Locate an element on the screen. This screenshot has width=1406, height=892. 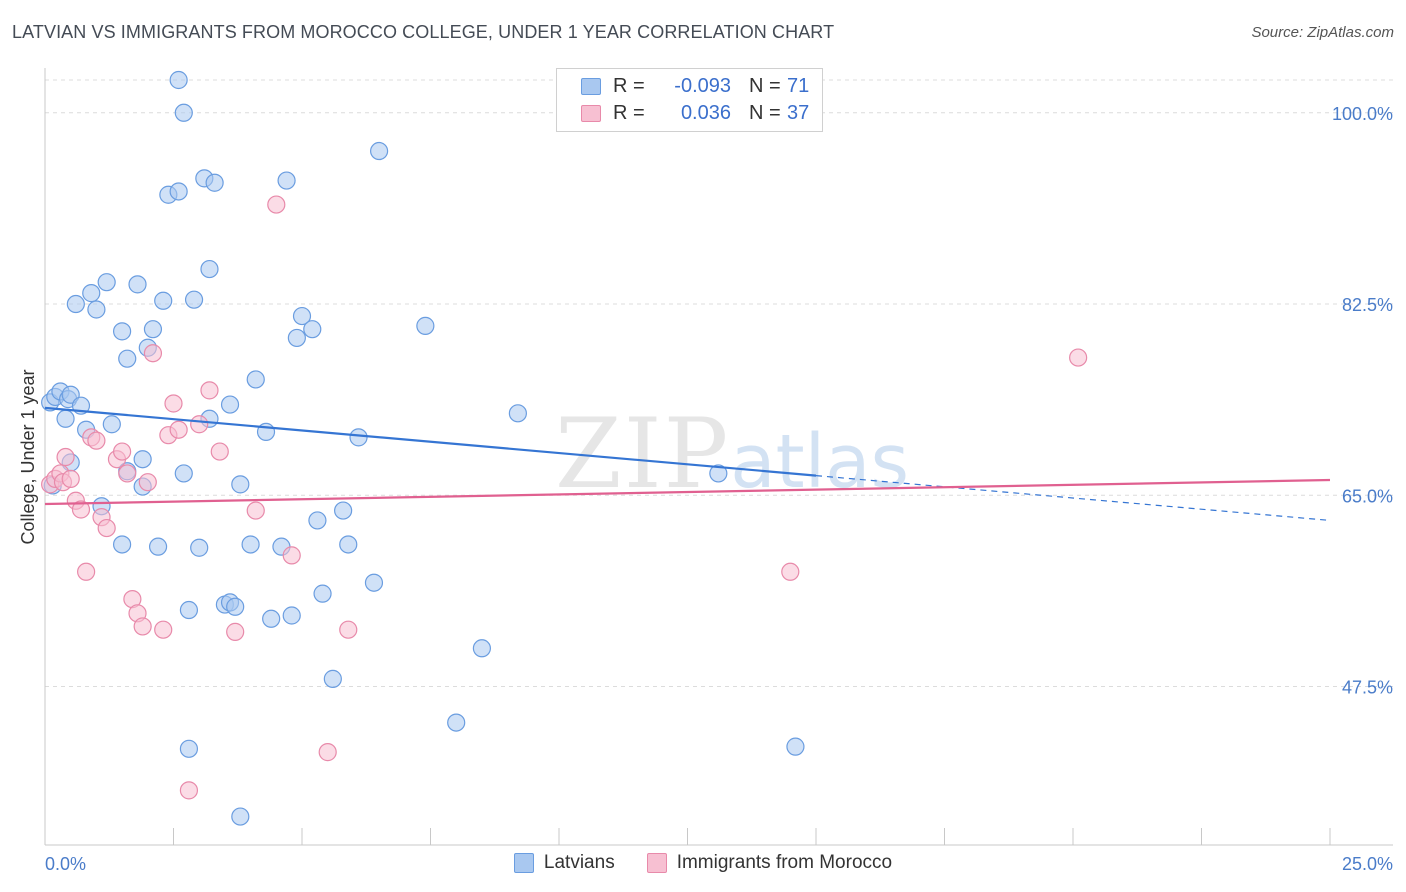
trend-lines is located at coordinates (687, 464).